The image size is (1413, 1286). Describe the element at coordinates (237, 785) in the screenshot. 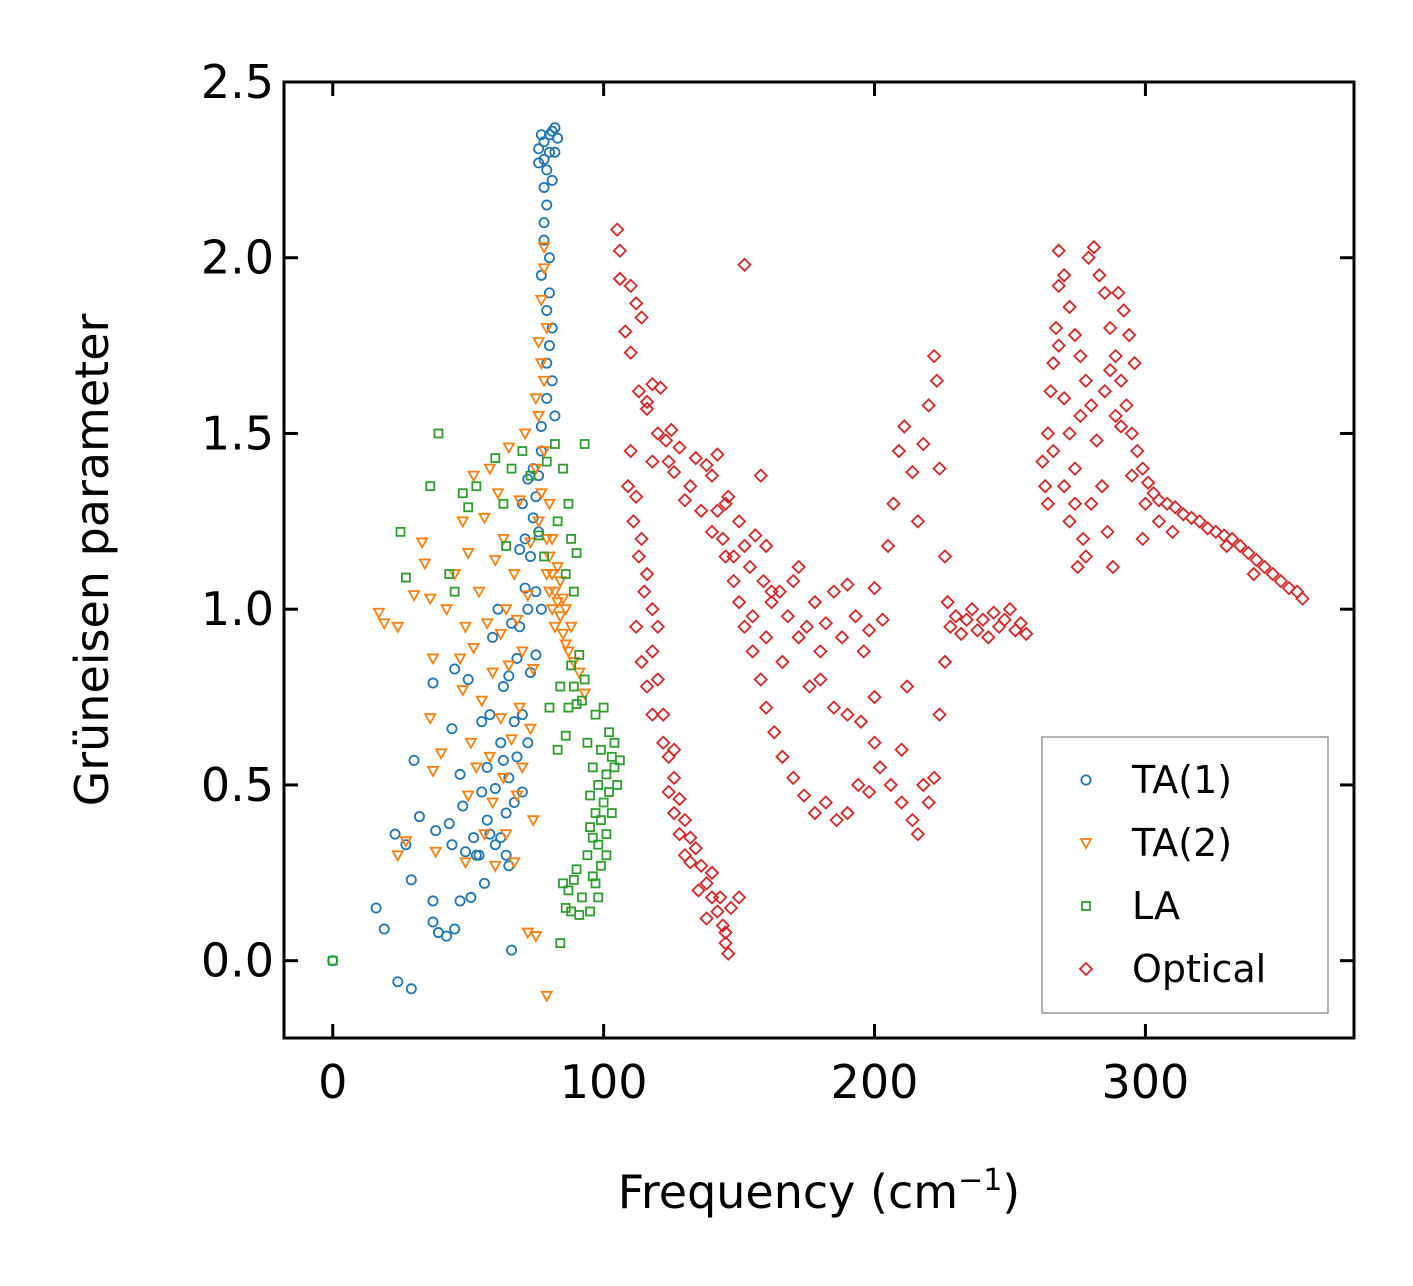

I see `y-tick-label: 0.5` at that location.